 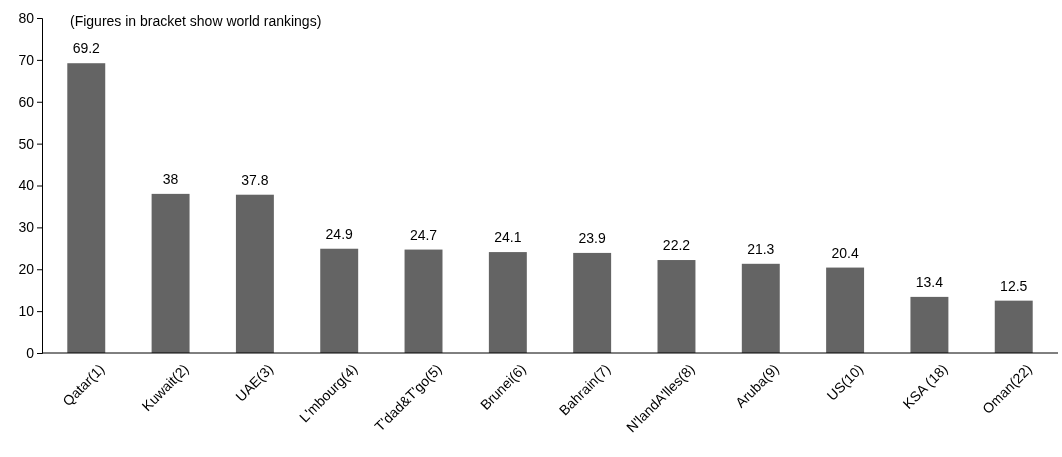 What do you see at coordinates (925, 386) in the screenshot?
I see `x-tick-label: KSA (18)` at bounding box center [925, 386].